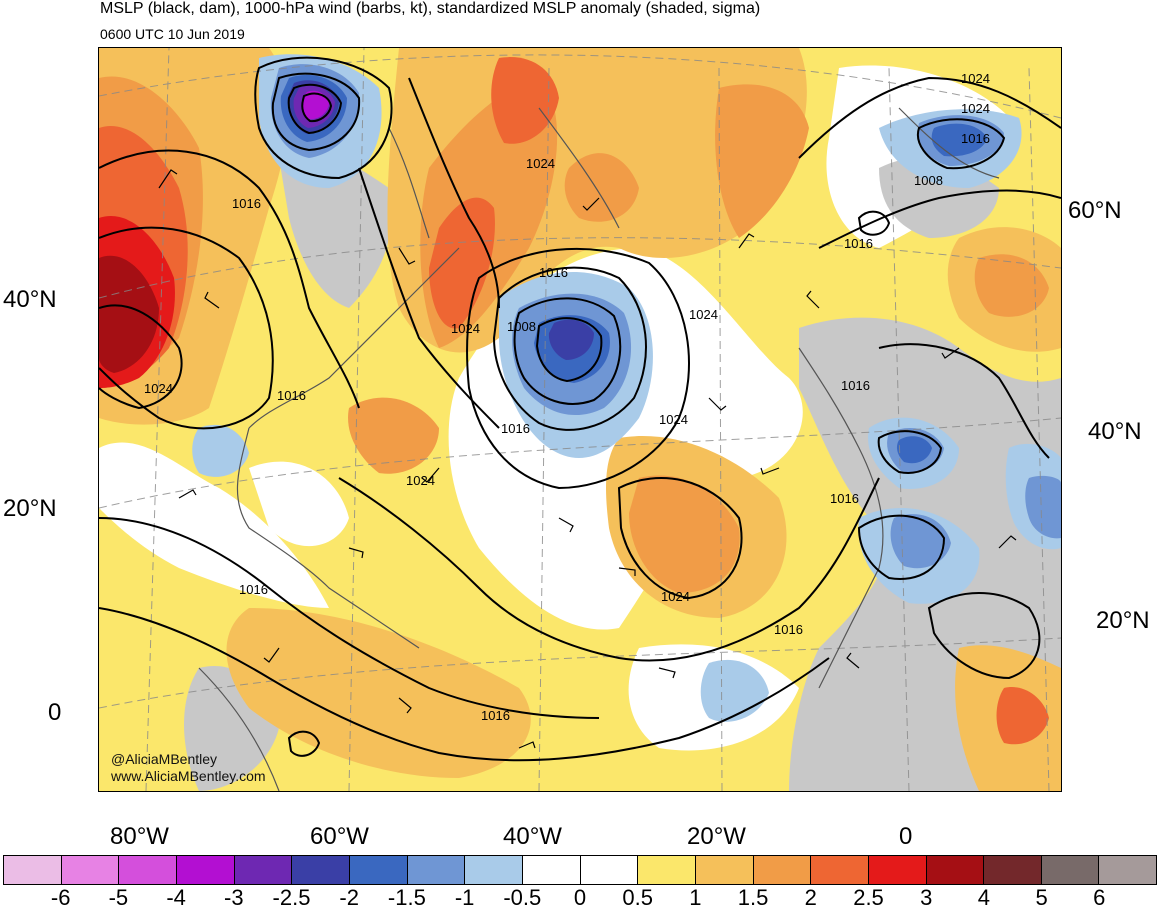  Describe the element at coordinates (906, 836) in the screenshot. I see `lon-label: 0` at that location.